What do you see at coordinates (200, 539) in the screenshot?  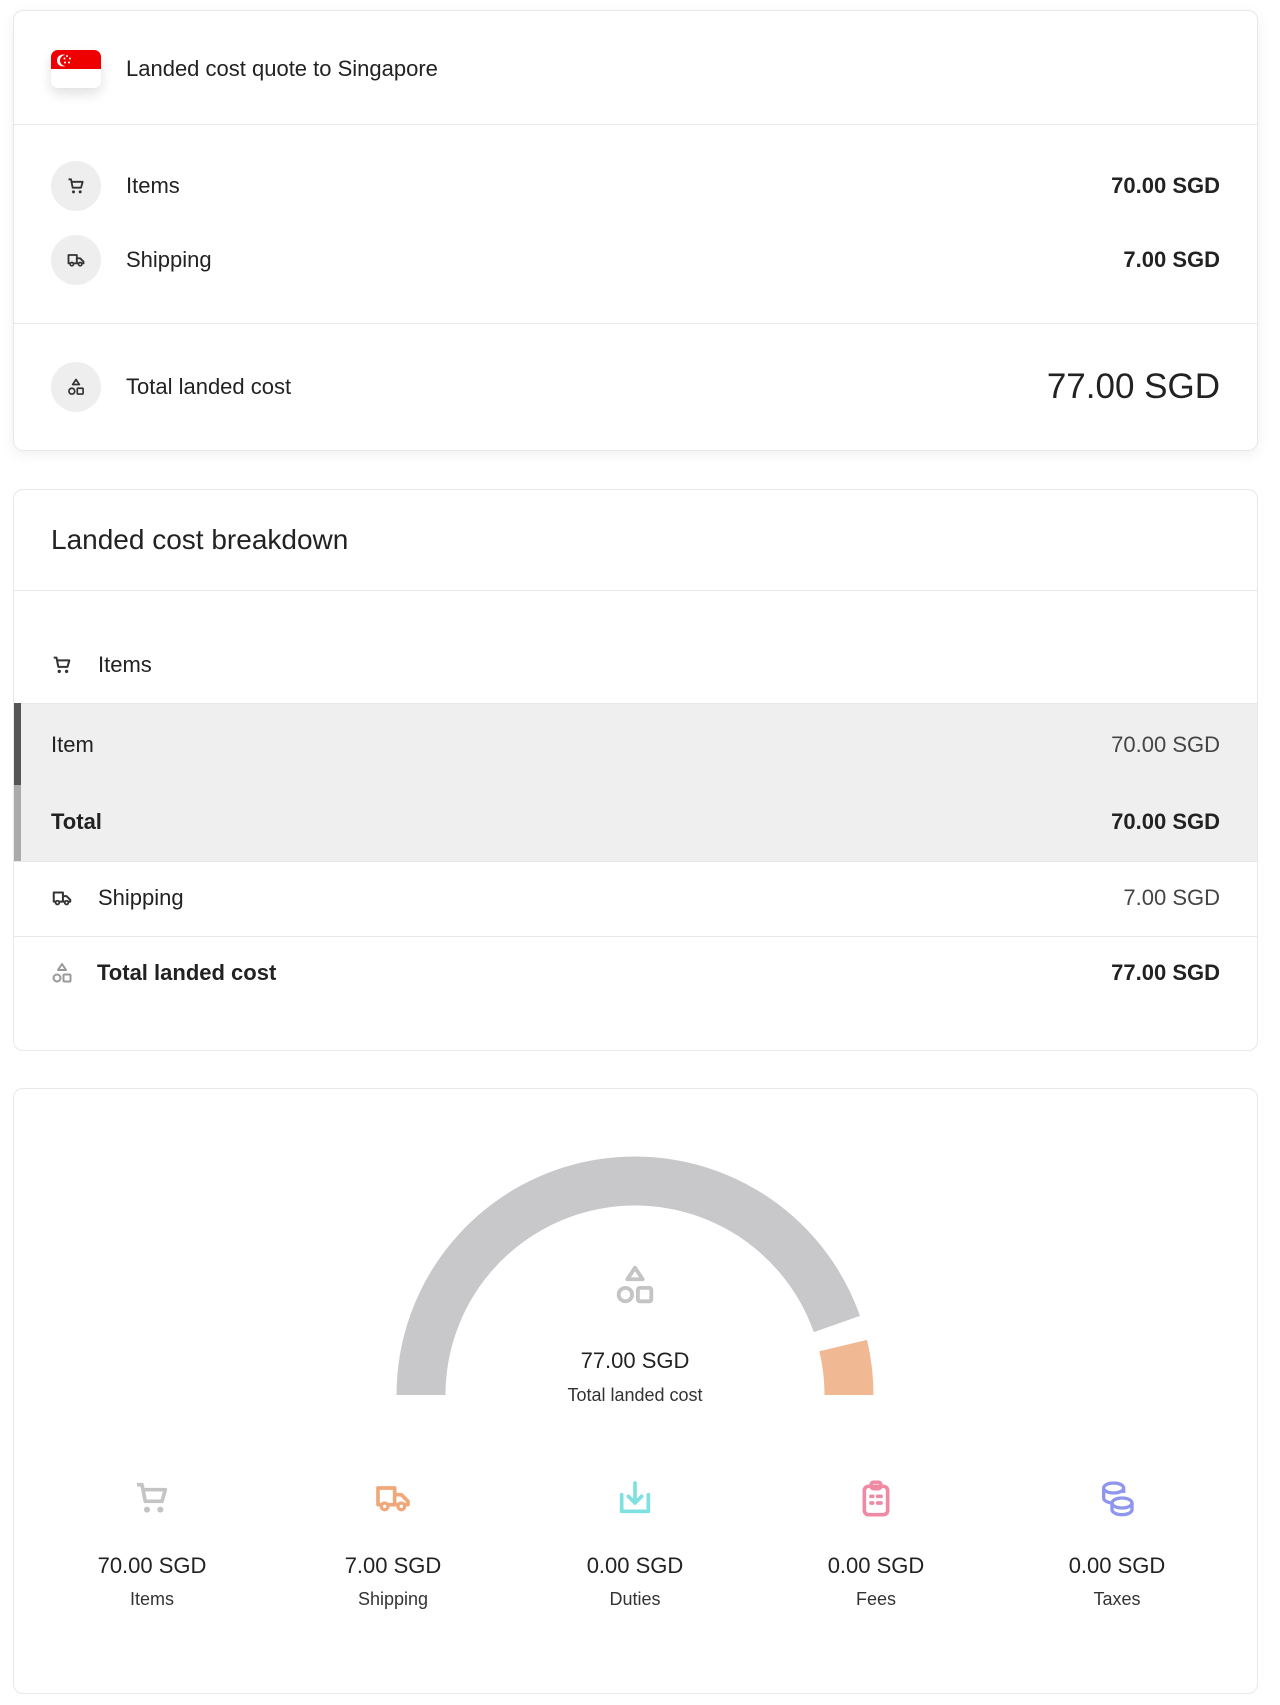 I see `breakdown-title: Landed cost breakdown` at bounding box center [200, 539].